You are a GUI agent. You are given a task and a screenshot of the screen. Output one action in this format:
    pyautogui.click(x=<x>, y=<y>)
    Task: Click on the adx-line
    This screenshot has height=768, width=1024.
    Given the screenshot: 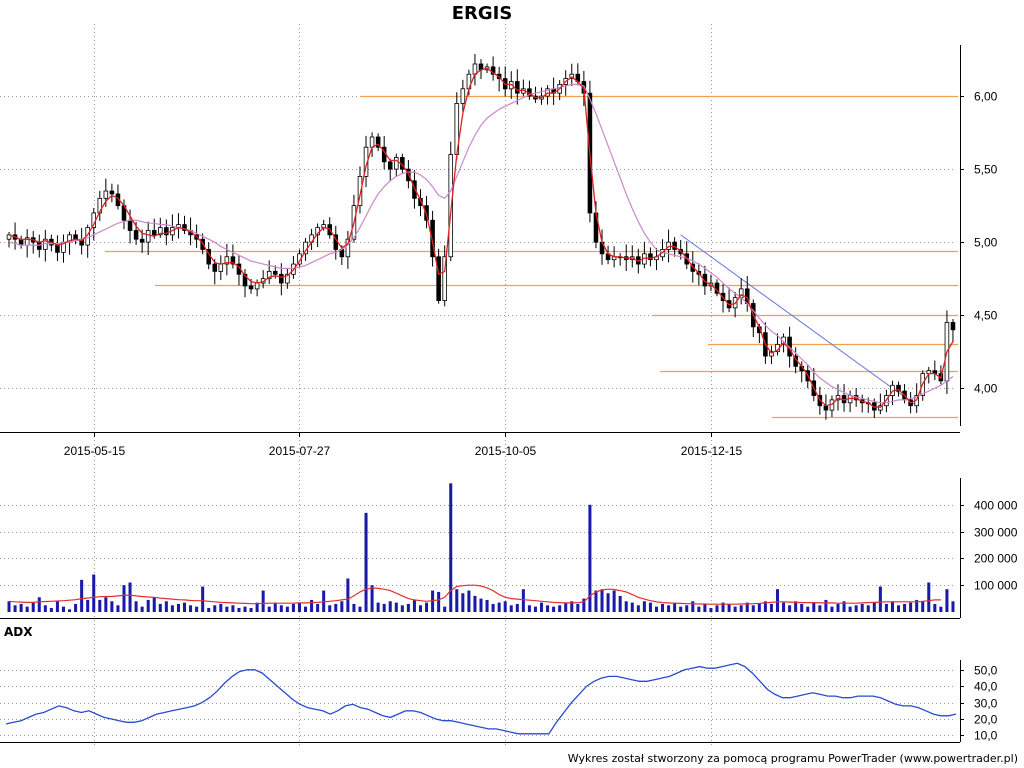 What is the action you would take?
    pyautogui.click(x=481, y=698)
    